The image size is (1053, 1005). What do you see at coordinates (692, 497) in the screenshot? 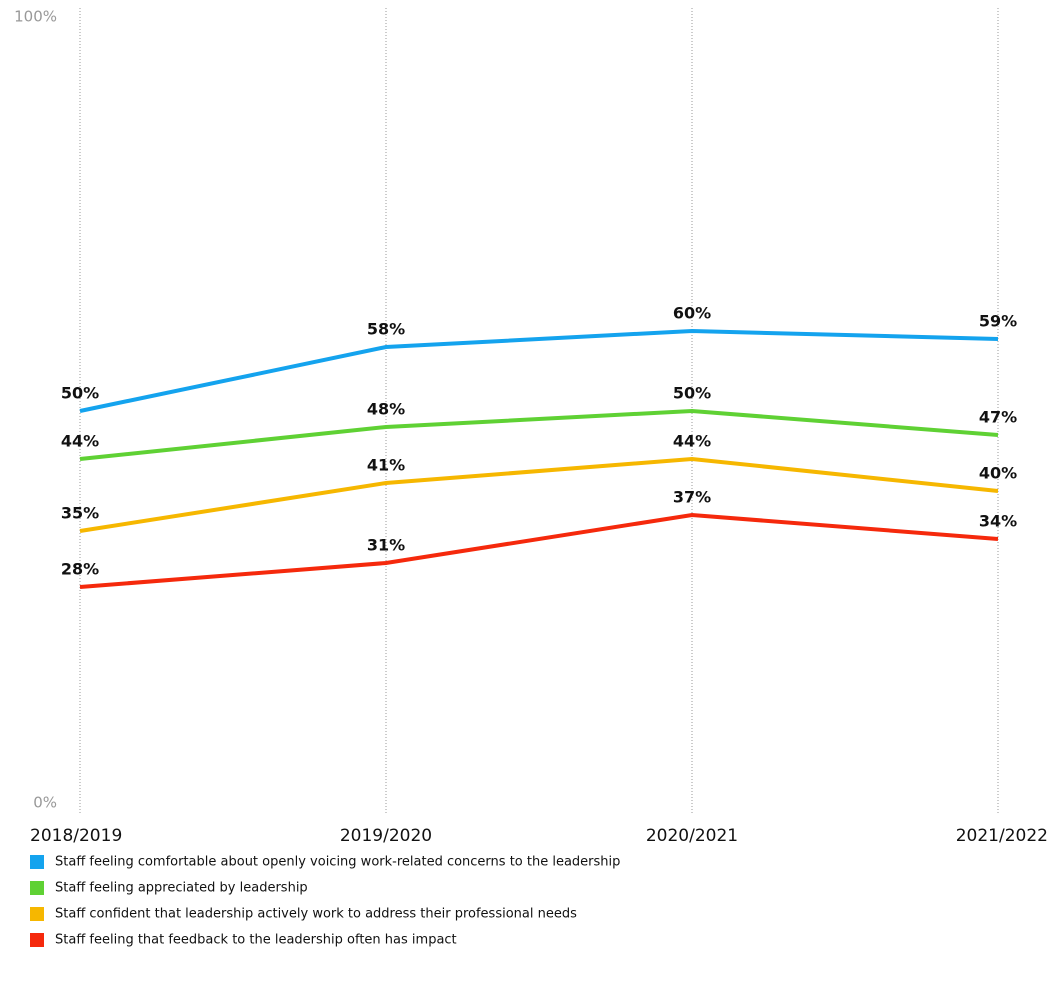
I see `data-label: 37%` at bounding box center [692, 497].